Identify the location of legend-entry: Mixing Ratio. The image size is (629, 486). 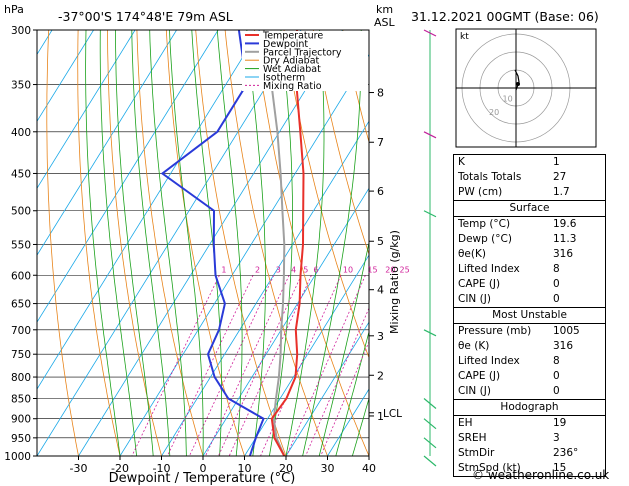
(292, 86).